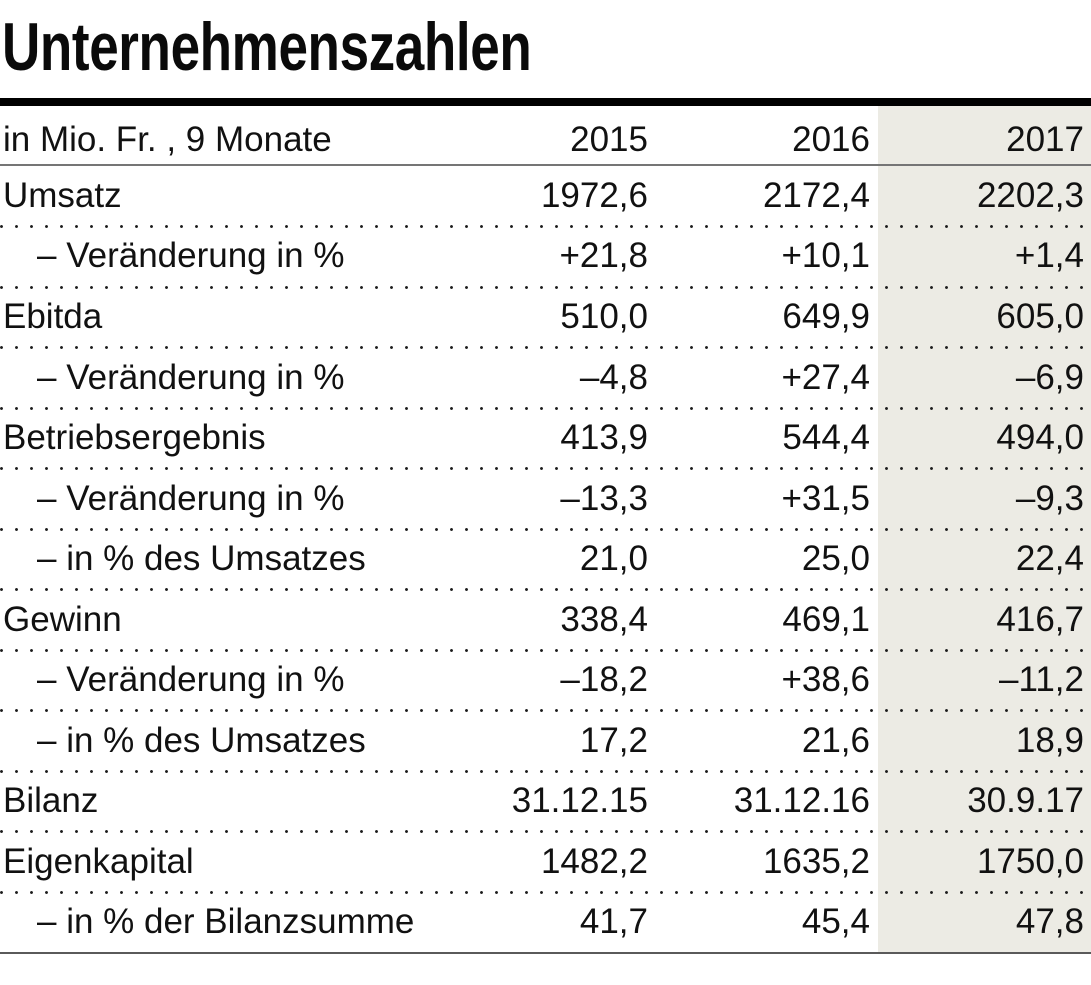  Describe the element at coordinates (835, 740) in the screenshot. I see `cell-gewinn-umsatzanteil-2016: 21,6` at that location.